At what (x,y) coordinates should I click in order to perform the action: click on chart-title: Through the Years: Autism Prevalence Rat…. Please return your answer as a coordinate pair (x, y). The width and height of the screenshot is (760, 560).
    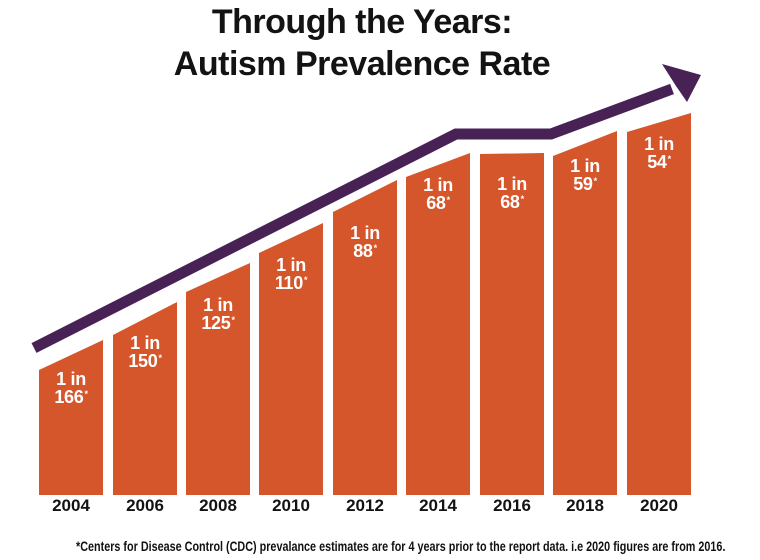
    Looking at the image, I should click on (362, 43).